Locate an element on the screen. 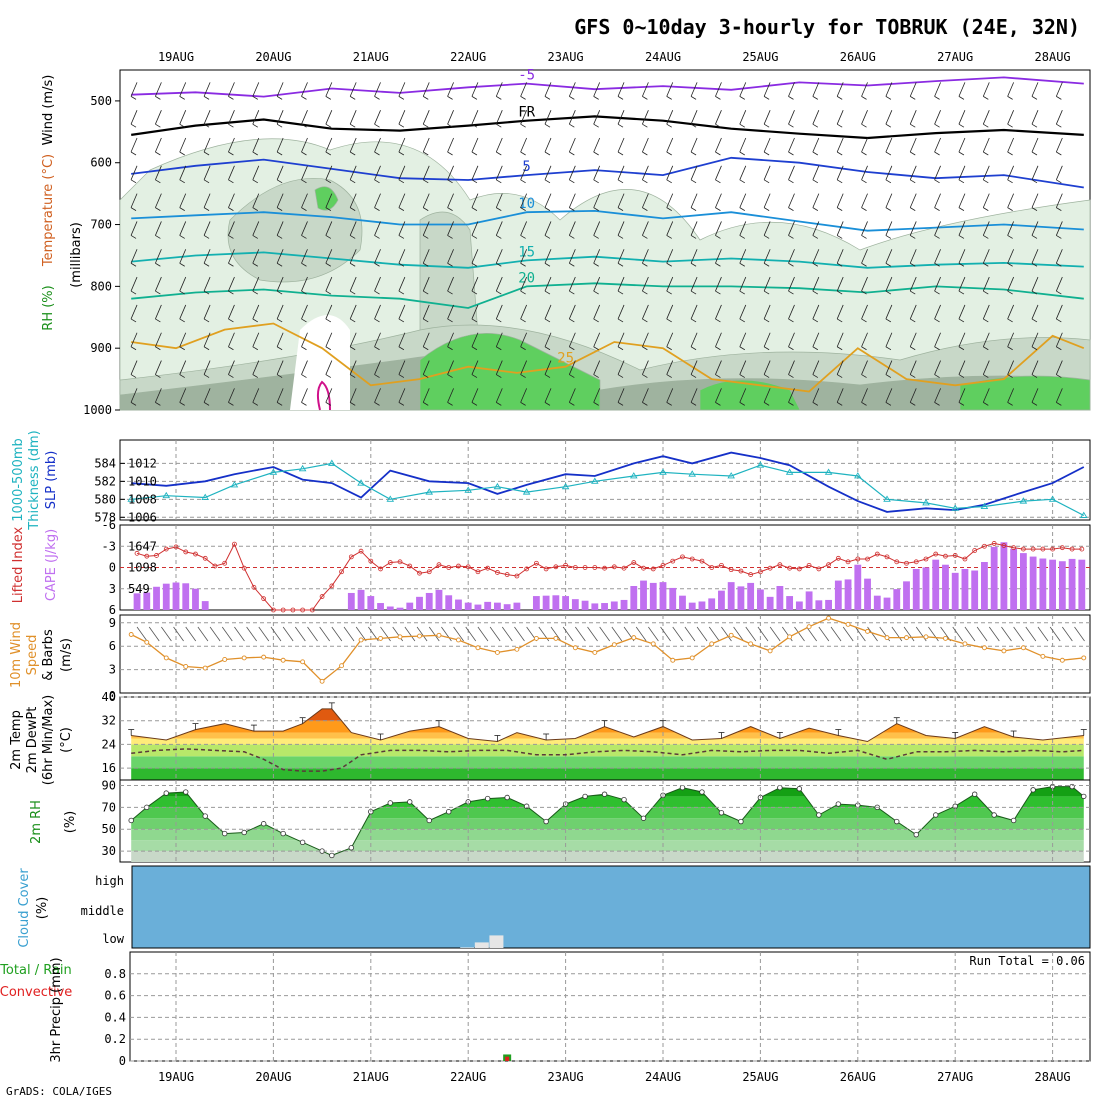 This screenshot has height=1100, width=1100. temp2m-series is located at coordinates (607, 737).